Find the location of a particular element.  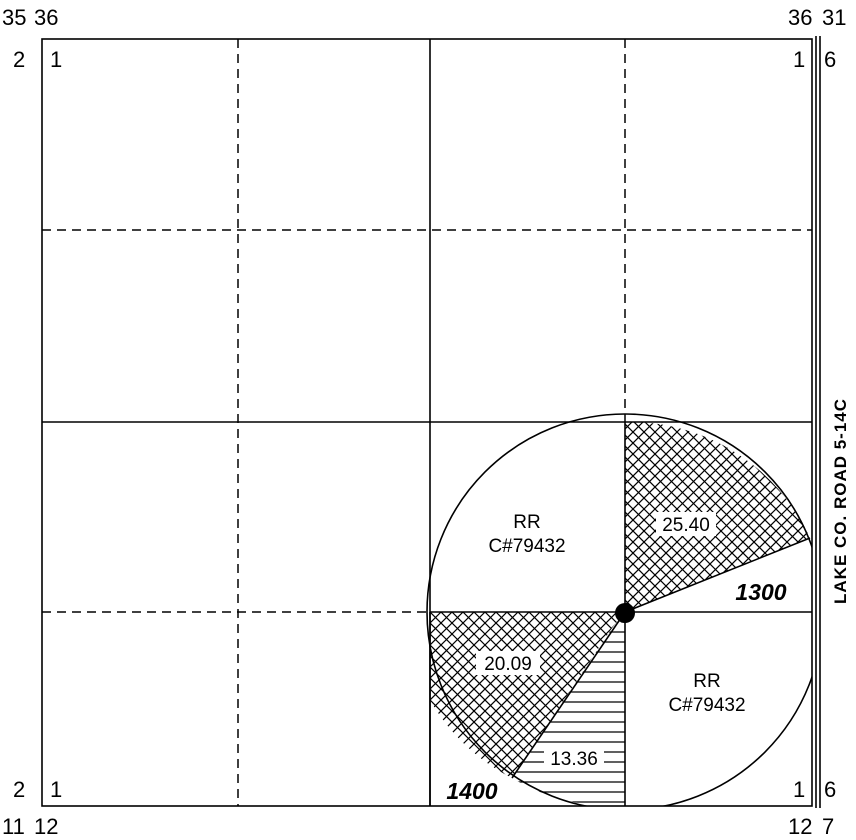

parcel-division-lines is located at coordinates (620, 671).